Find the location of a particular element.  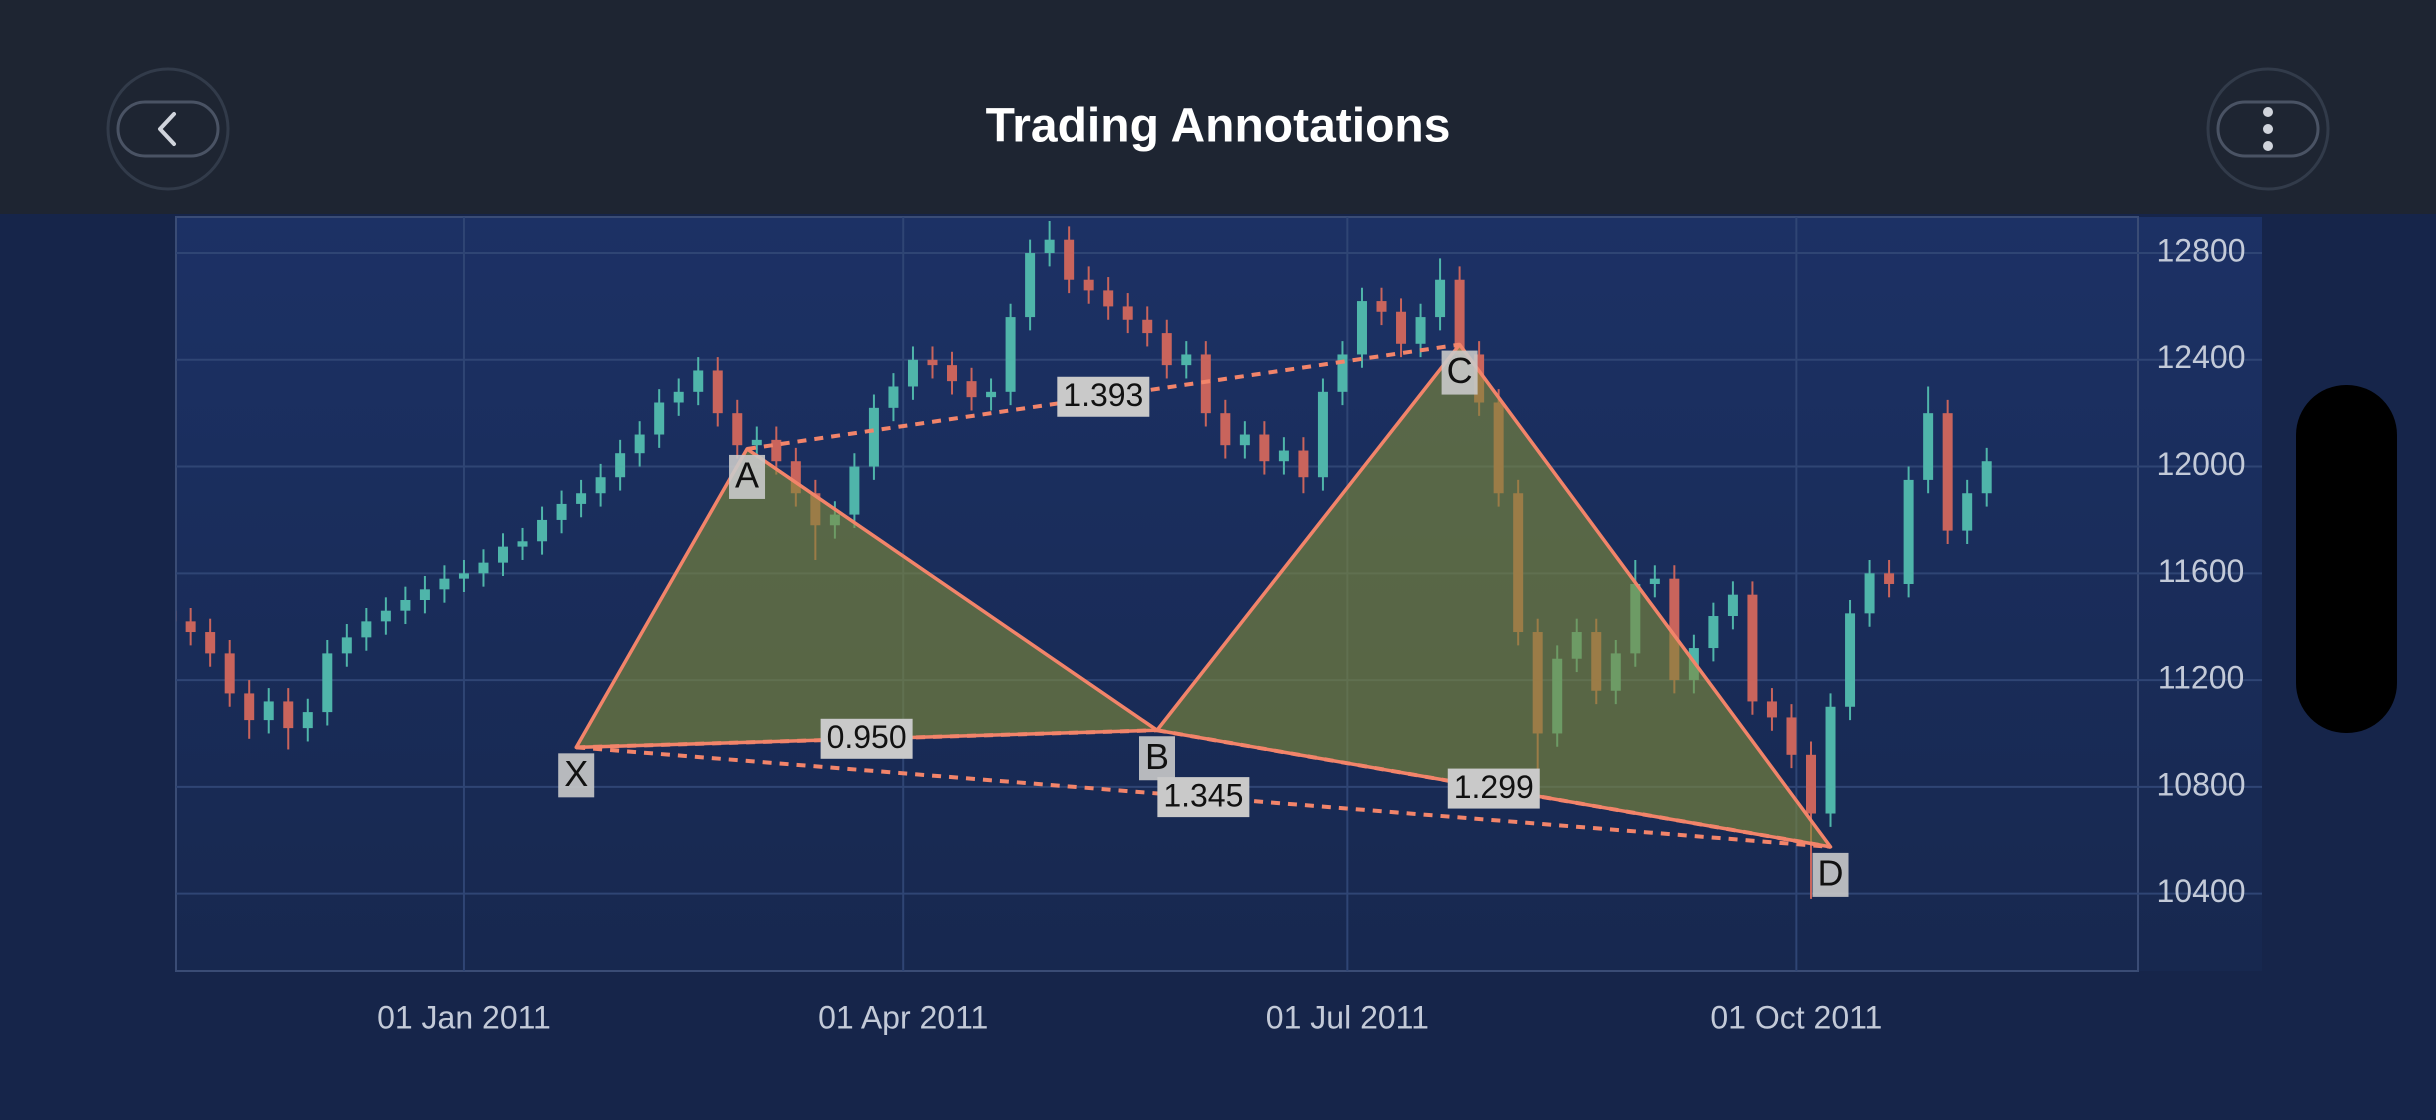

point-label: C is located at coordinates (1460, 370).